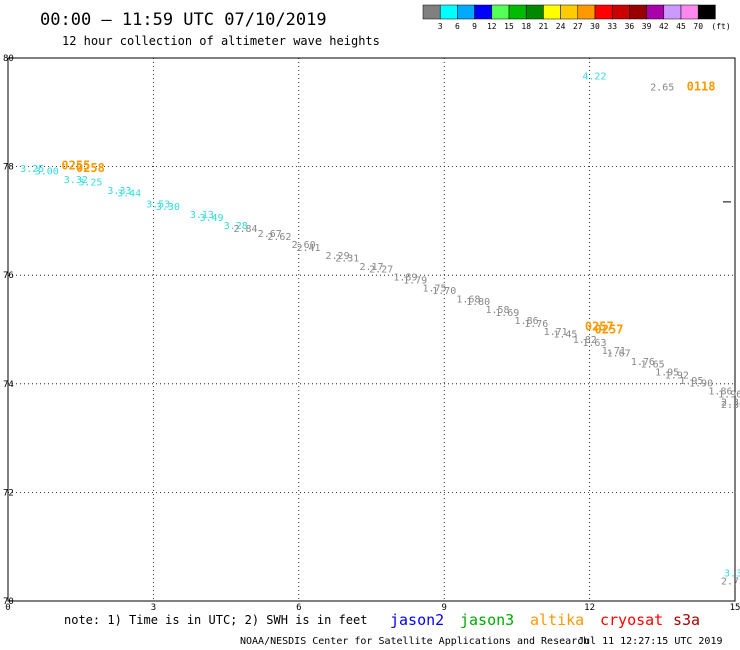 The height and width of the screenshot is (650, 740). Describe the element at coordinates (47, 172) in the screenshot. I see `swh-label: 3.00` at that location.